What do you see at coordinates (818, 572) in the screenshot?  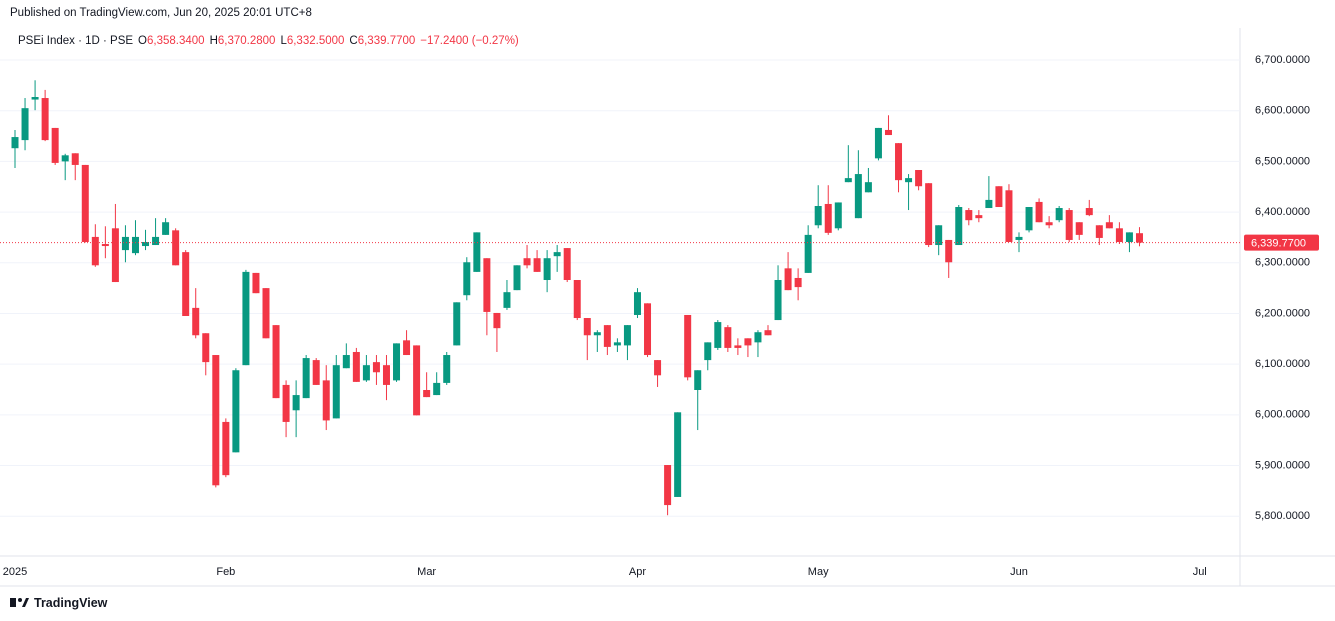 I see `x-tick-label: May` at bounding box center [818, 572].